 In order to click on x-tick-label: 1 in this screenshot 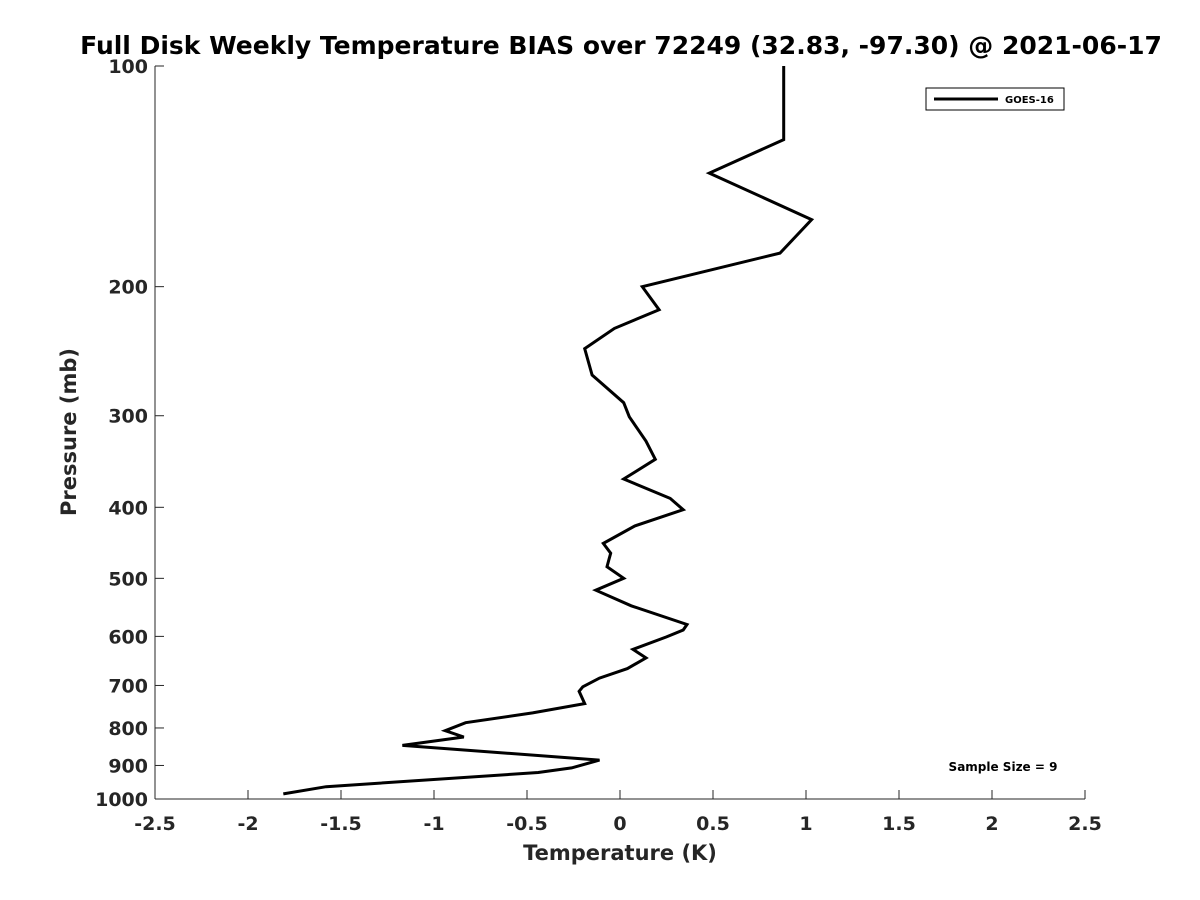, I will do `click(805, 824)`.